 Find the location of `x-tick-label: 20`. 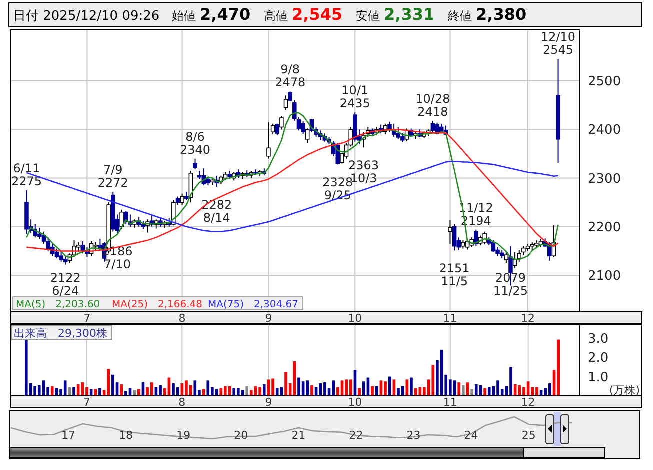

x-tick-label: 20 is located at coordinates (241, 435).